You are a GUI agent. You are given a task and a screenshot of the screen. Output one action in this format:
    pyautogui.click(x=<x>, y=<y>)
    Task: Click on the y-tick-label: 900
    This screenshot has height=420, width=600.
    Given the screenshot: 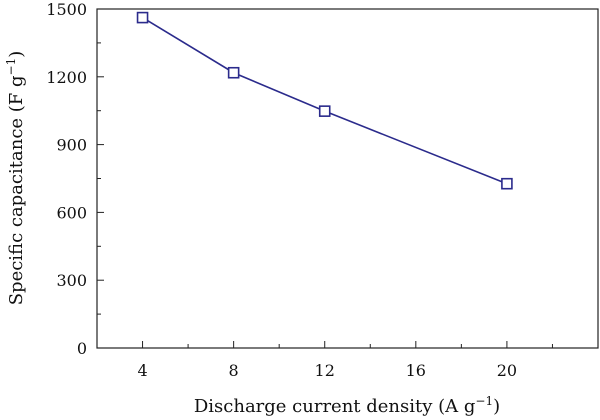 What is the action you would take?
    pyautogui.click(x=71, y=145)
    